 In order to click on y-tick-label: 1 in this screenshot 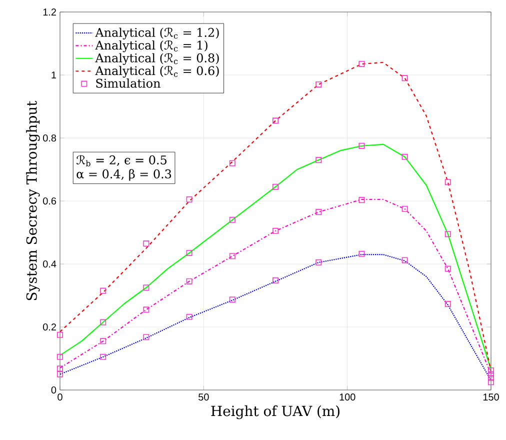, I will do `click(54, 75)`.